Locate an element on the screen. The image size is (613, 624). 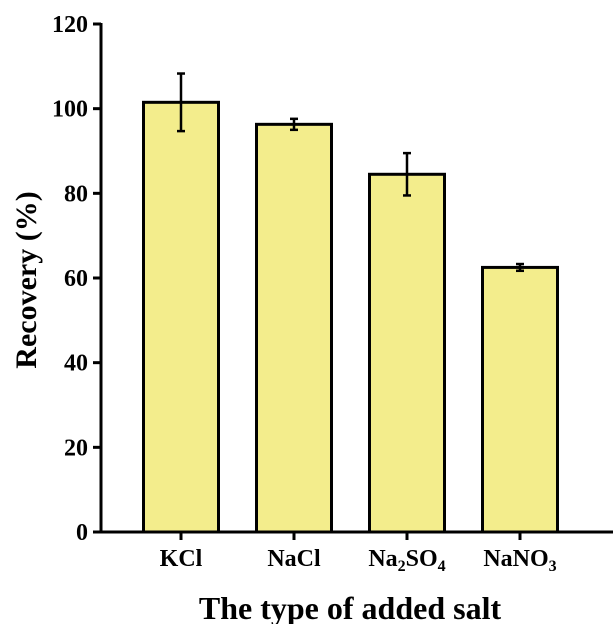
y-tick-label: 0 is located at coordinates (82, 533).